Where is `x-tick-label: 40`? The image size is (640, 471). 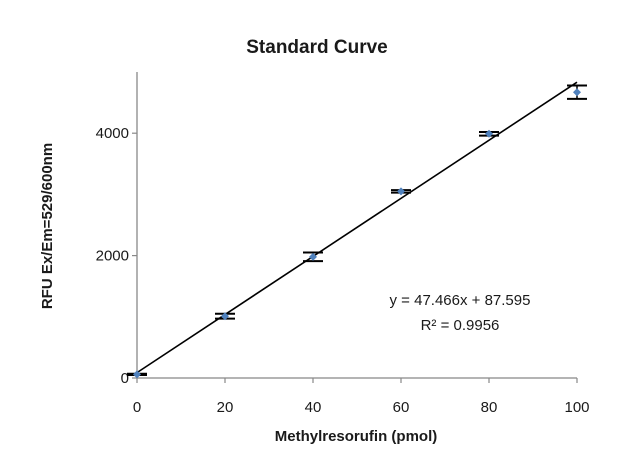 x-tick-label: 40 is located at coordinates (313, 407).